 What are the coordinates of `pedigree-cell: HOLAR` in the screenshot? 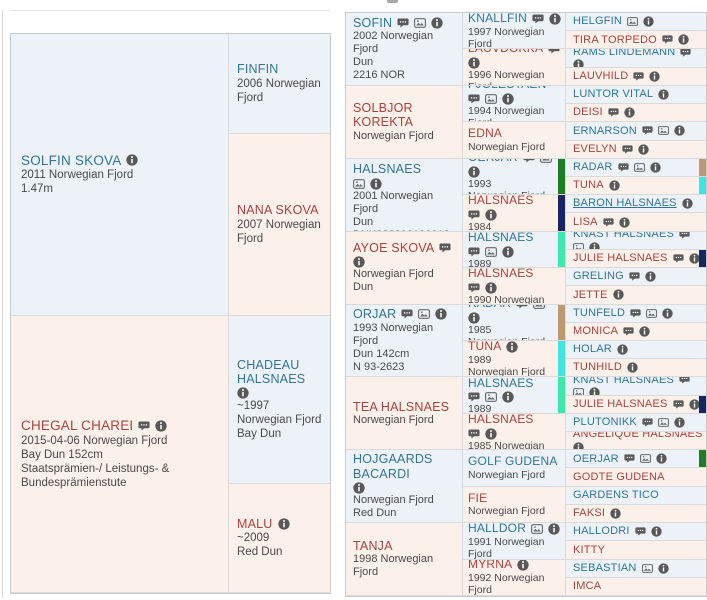 It's located at (636, 350).